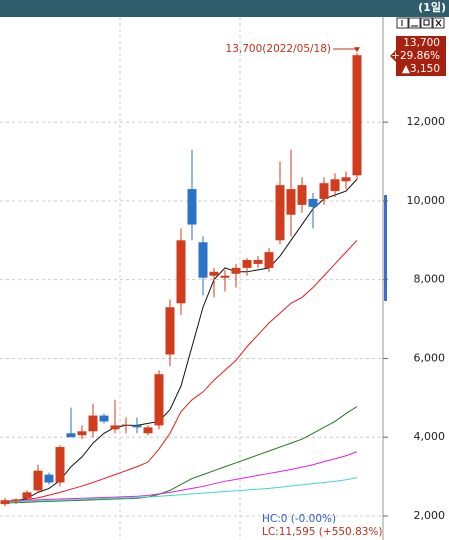 Image resolution: width=449 pixels, height=540 pixels. I want to click on title-bar, so click(224, 8).